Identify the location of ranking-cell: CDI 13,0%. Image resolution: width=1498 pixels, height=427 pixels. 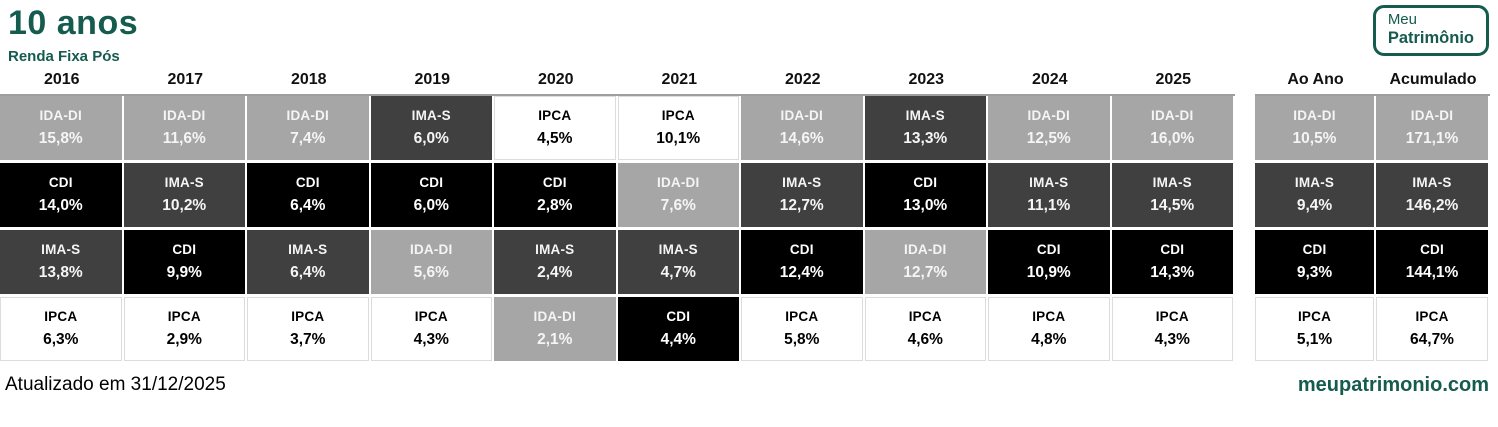
(926, 196).